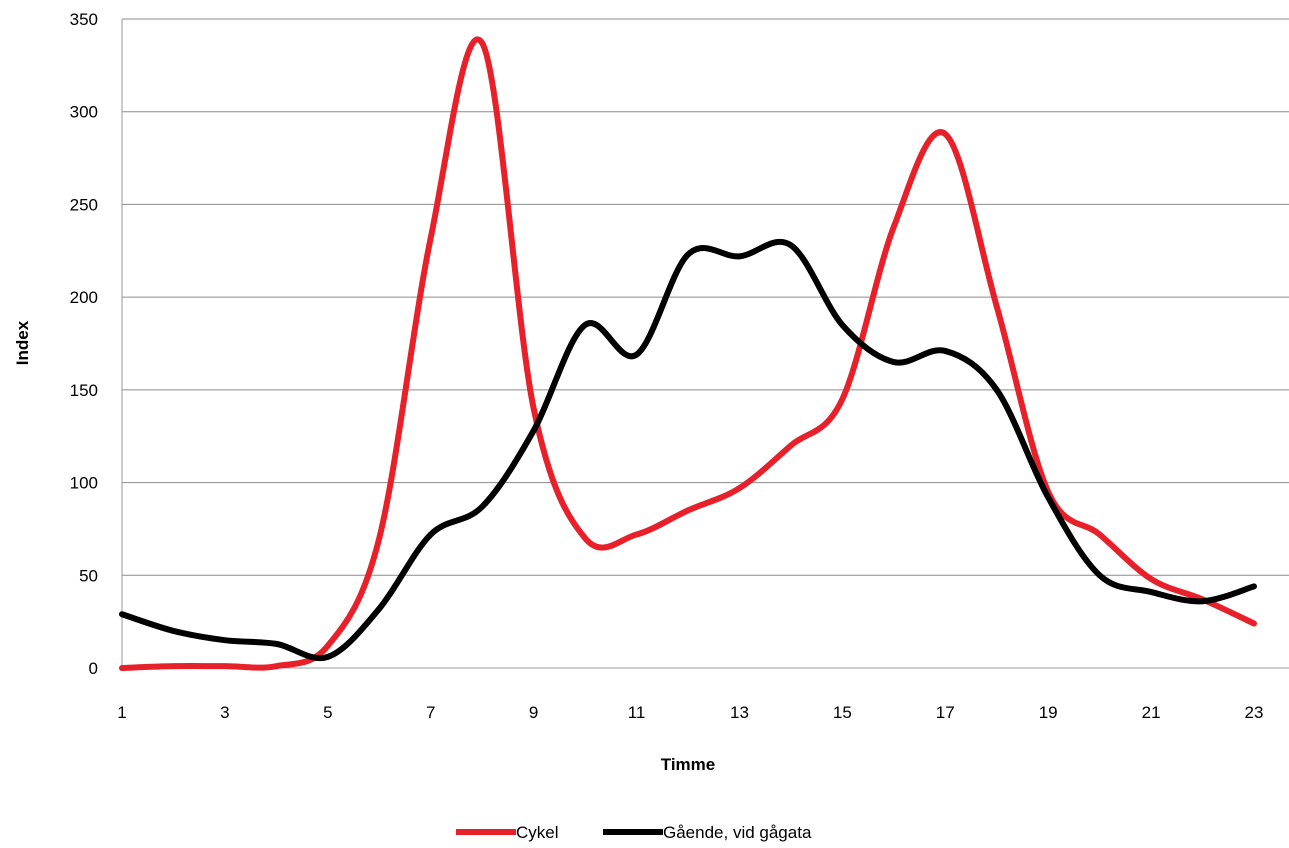 The height and width of the screenshot is (848, 1289). Describe the element at coordinates (842, 712) in the screenshot. I see `x-tick-label: 15` at that location.